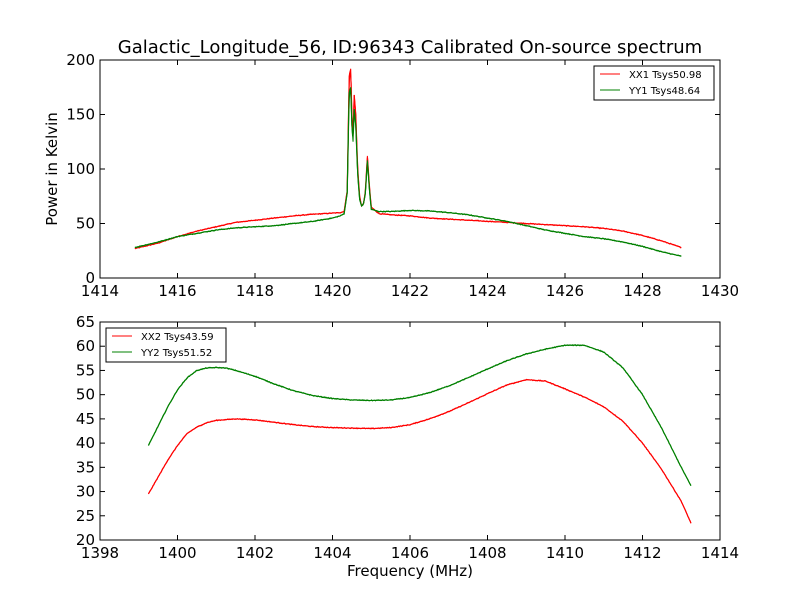 The image size is (800, 600). I want to click on bottom-plot-y-tick-label: 45, so click(85, 419).